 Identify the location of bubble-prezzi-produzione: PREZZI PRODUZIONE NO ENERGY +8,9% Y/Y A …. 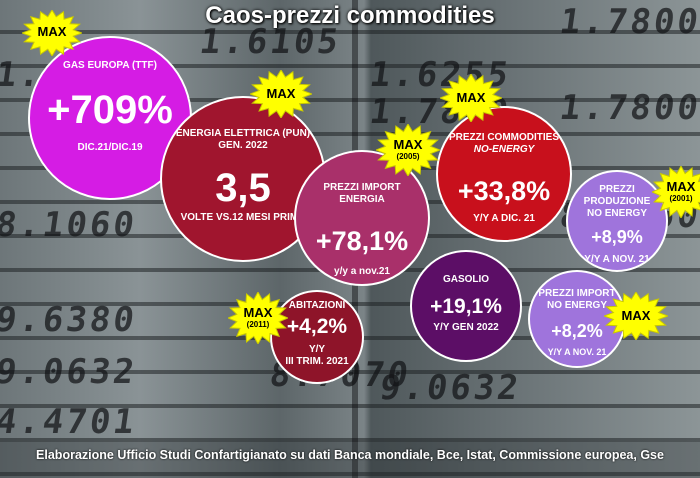
(617, 221).